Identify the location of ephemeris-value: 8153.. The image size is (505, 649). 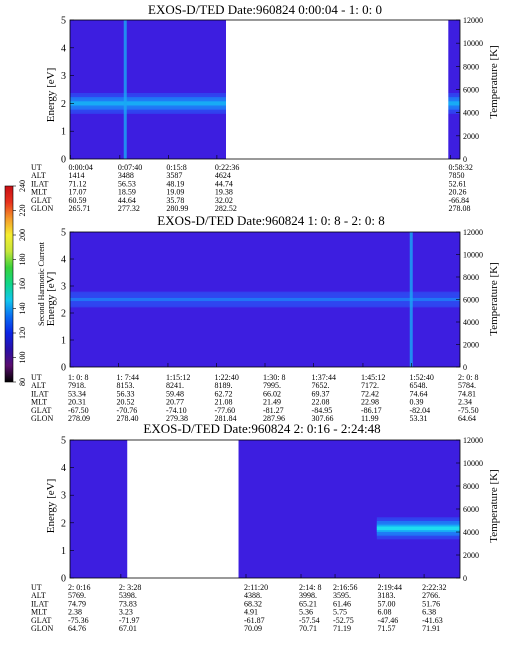
(126, 385).